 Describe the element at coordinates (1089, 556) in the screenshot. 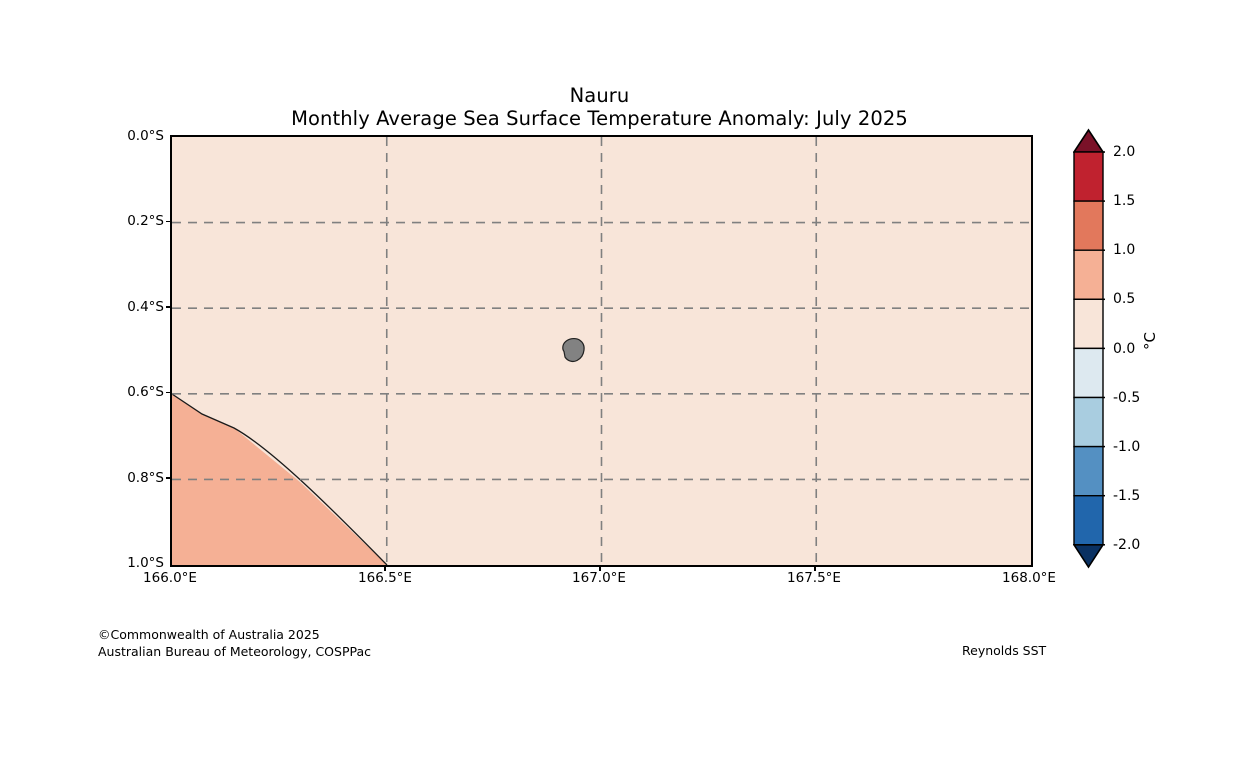

I see `colorbar-under-arrow` at that location.